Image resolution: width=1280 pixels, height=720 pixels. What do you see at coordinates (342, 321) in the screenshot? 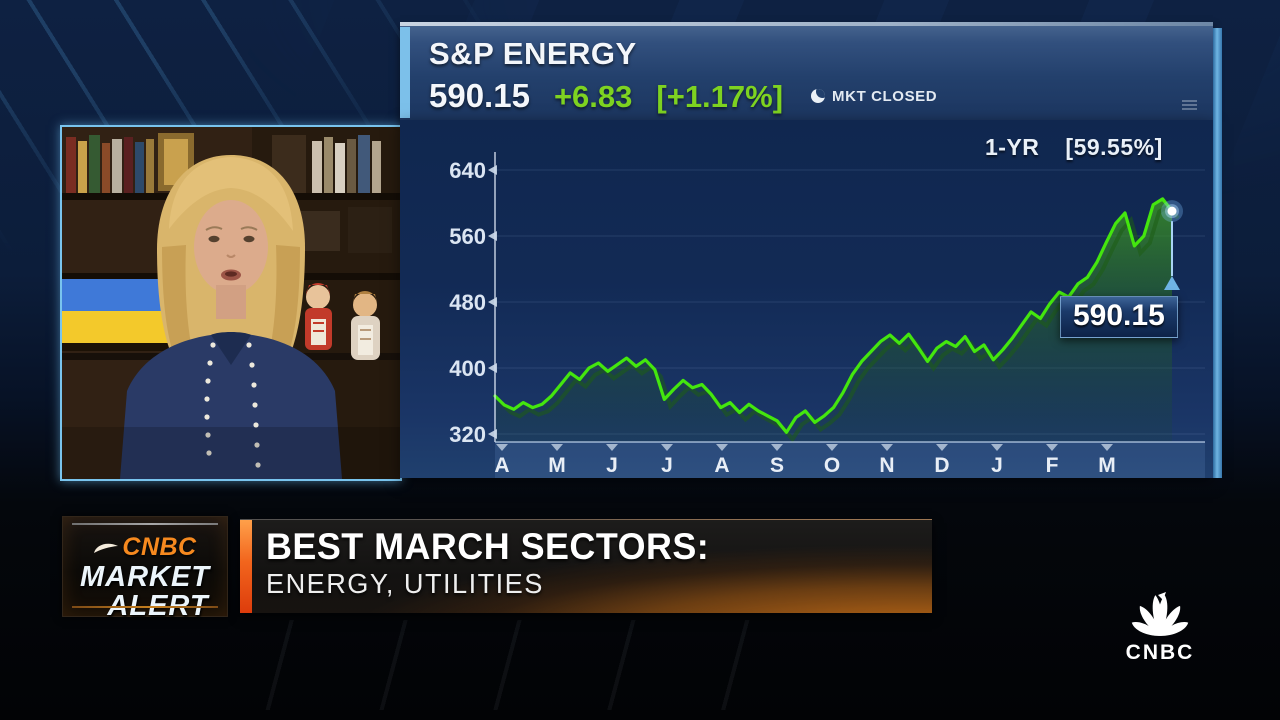
I see `shelf-dolls` at bounding box center [342, 321].